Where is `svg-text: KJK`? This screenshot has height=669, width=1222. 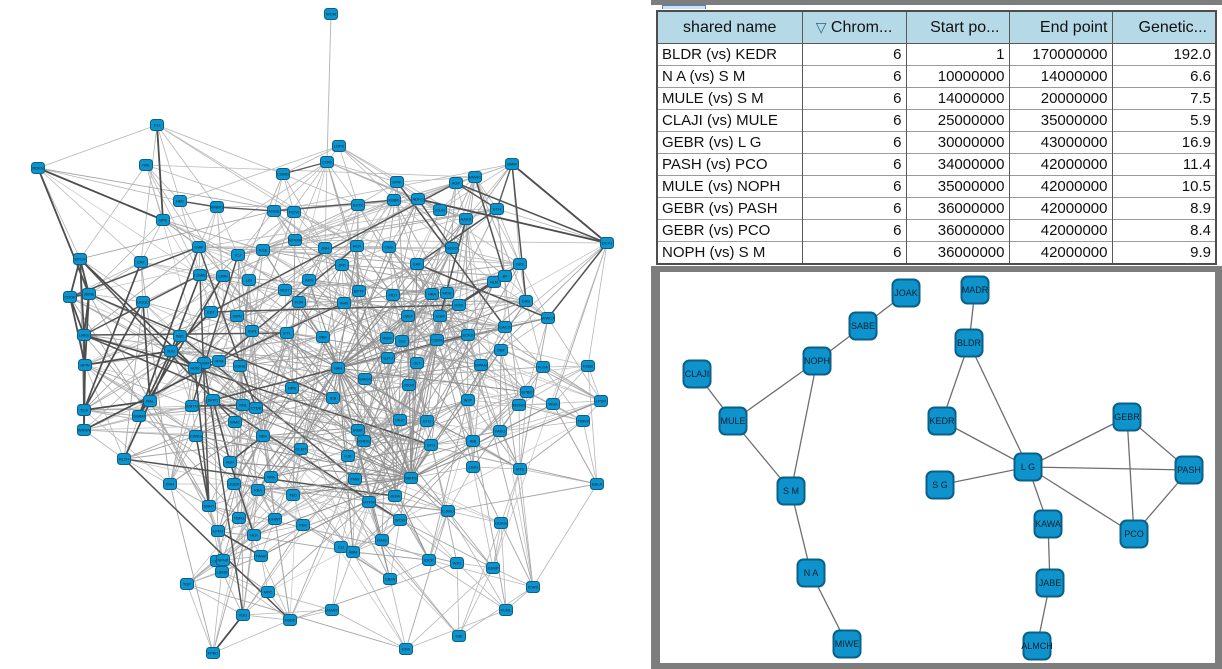
svg-text: KJK is located at coordinates (348, 456).